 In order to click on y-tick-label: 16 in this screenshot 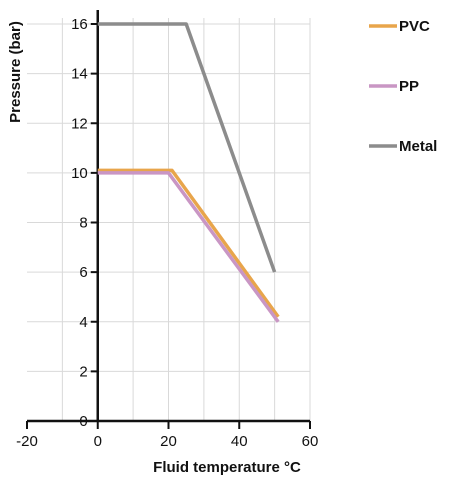, I will do `click(79, 24)`.